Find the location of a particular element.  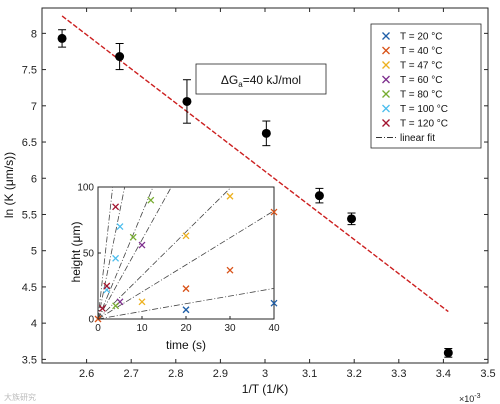

inset-marker-s3-p3 is located at coordinates (230, 196).